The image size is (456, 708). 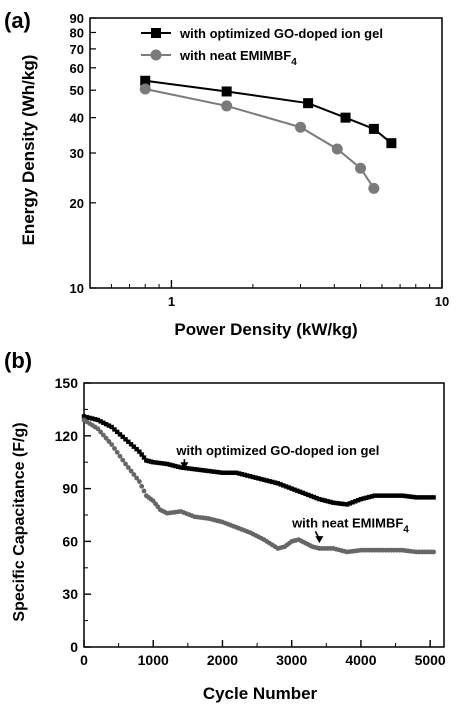 What do you see at coordinates (18, 360) in the screenshot?
I see `panel-b-label: (b)` at bounding box center [18, 360].